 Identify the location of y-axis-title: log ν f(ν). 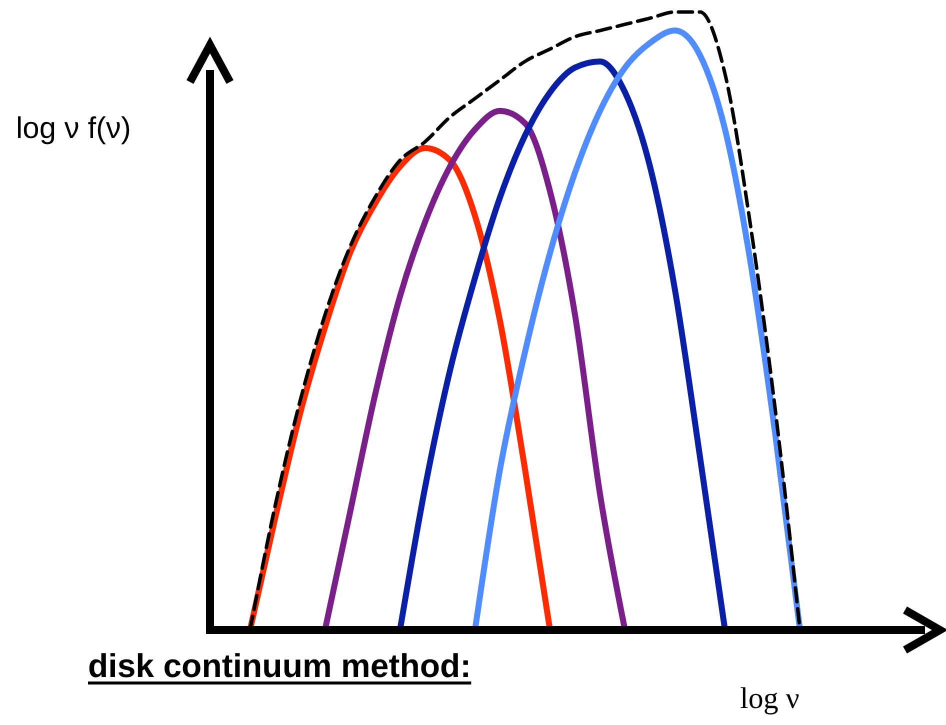
(74, 128).